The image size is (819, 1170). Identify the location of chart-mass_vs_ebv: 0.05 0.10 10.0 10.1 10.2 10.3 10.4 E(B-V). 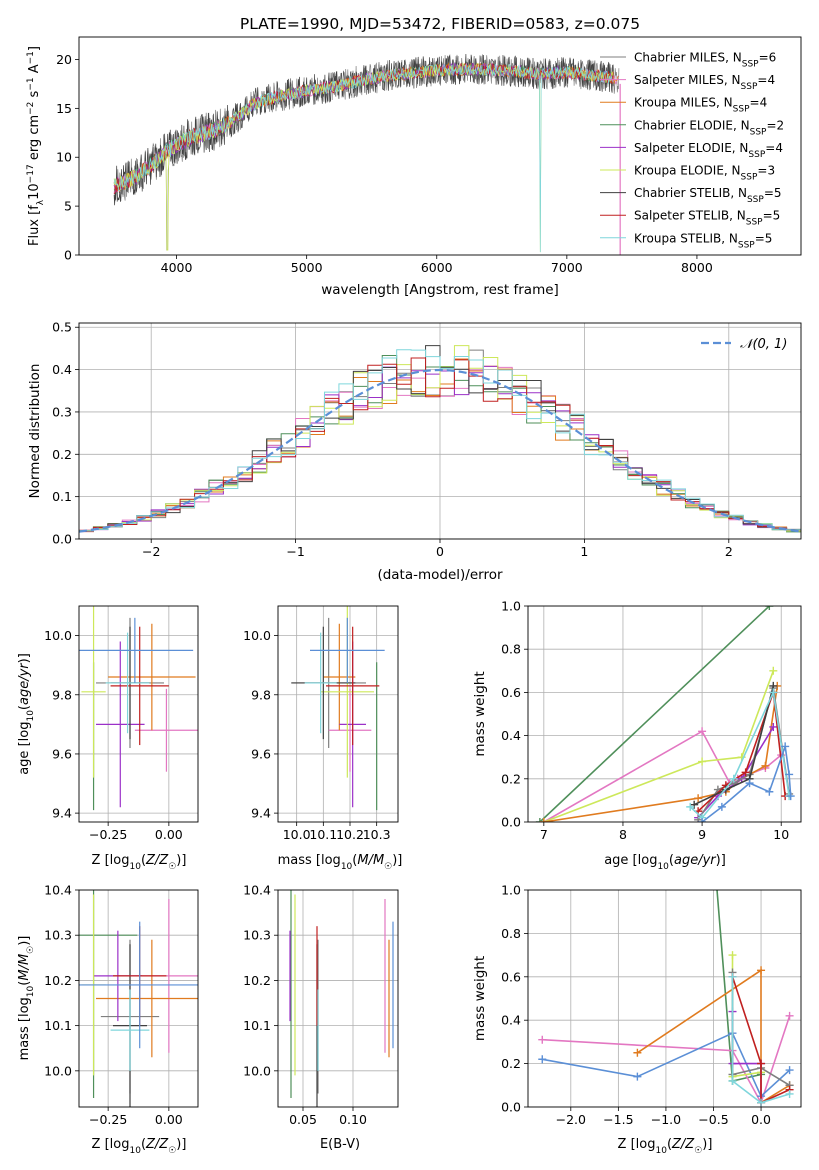
(321, 1017).